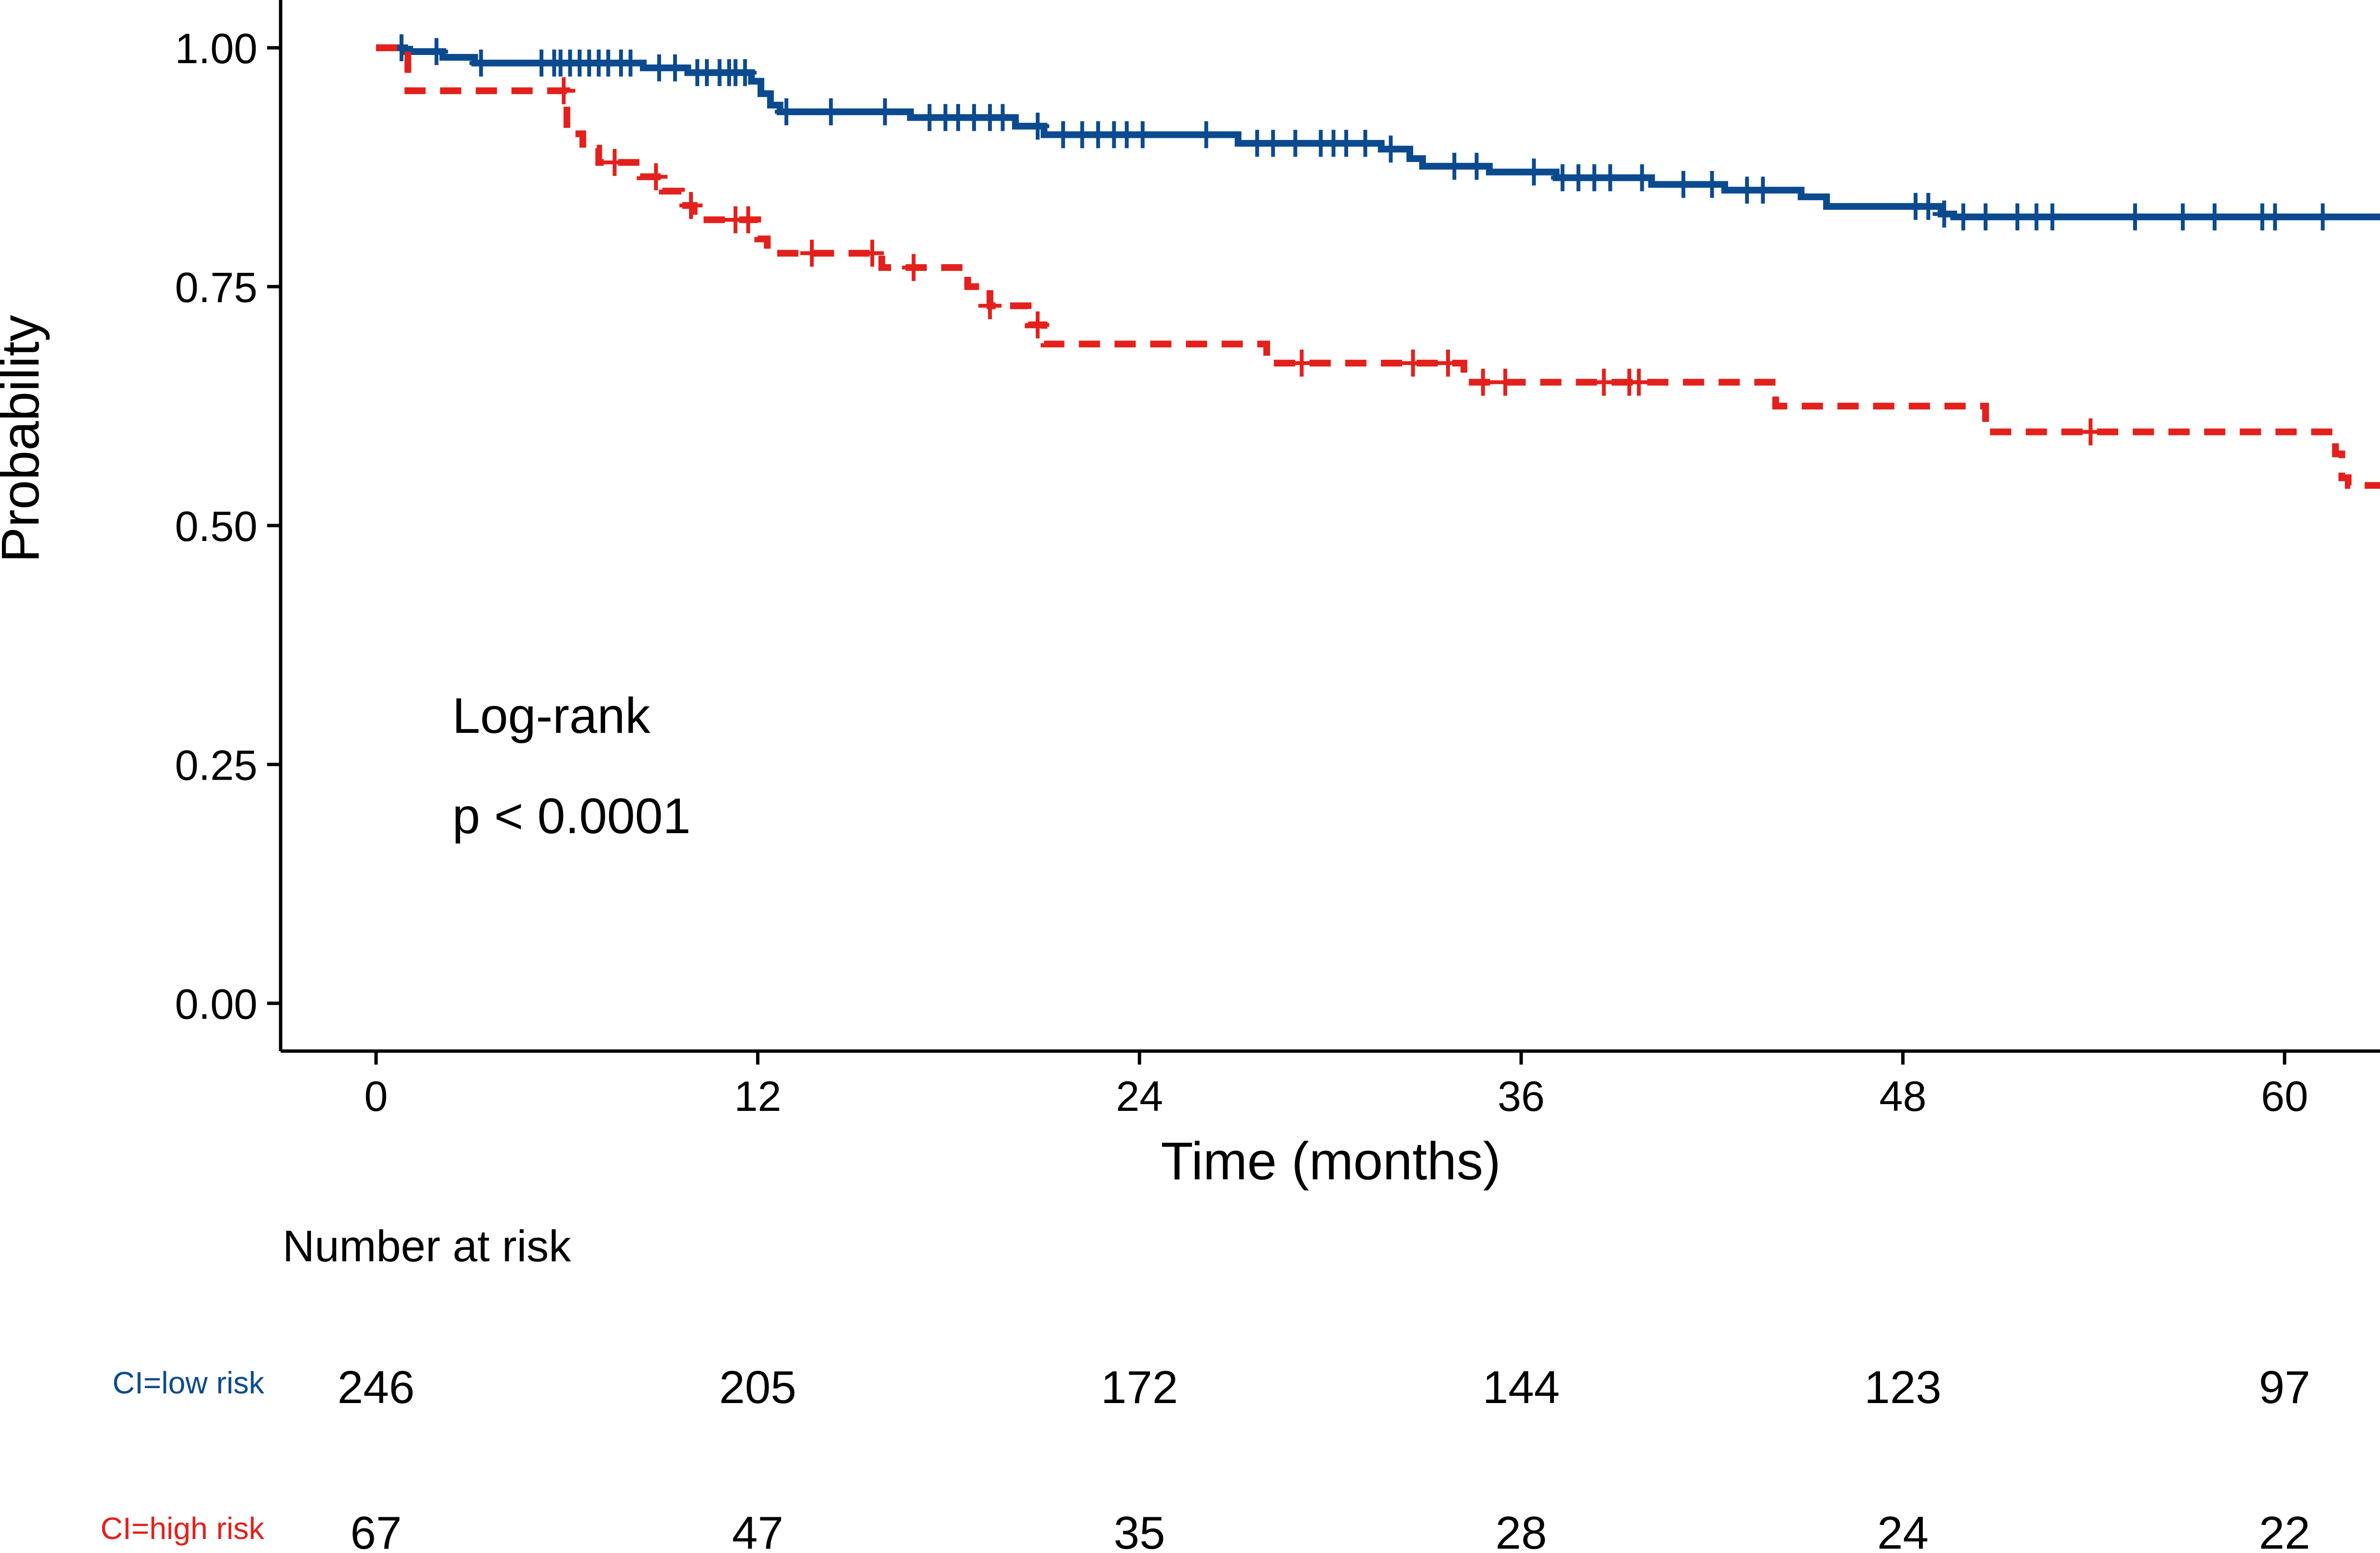 This screenshot has height=1553, width=2380. What do you see at coordinates (216, 526) in the screenshot?
I see `y-tick-label: 0.50` at bounding box center [216, 526].